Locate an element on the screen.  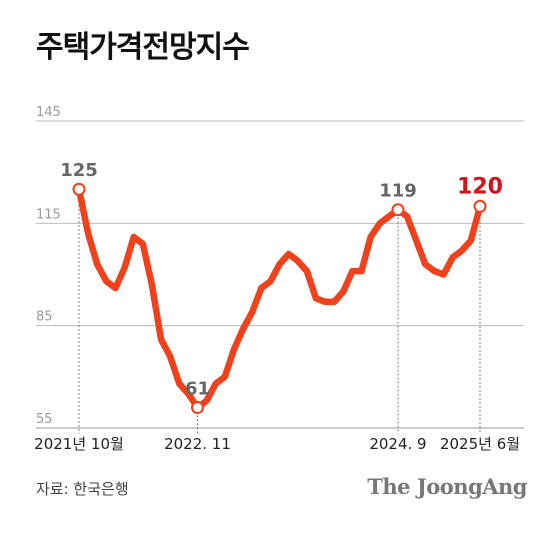
x-tick-label: 2021년 10월 is located at coordinates (79, 444).